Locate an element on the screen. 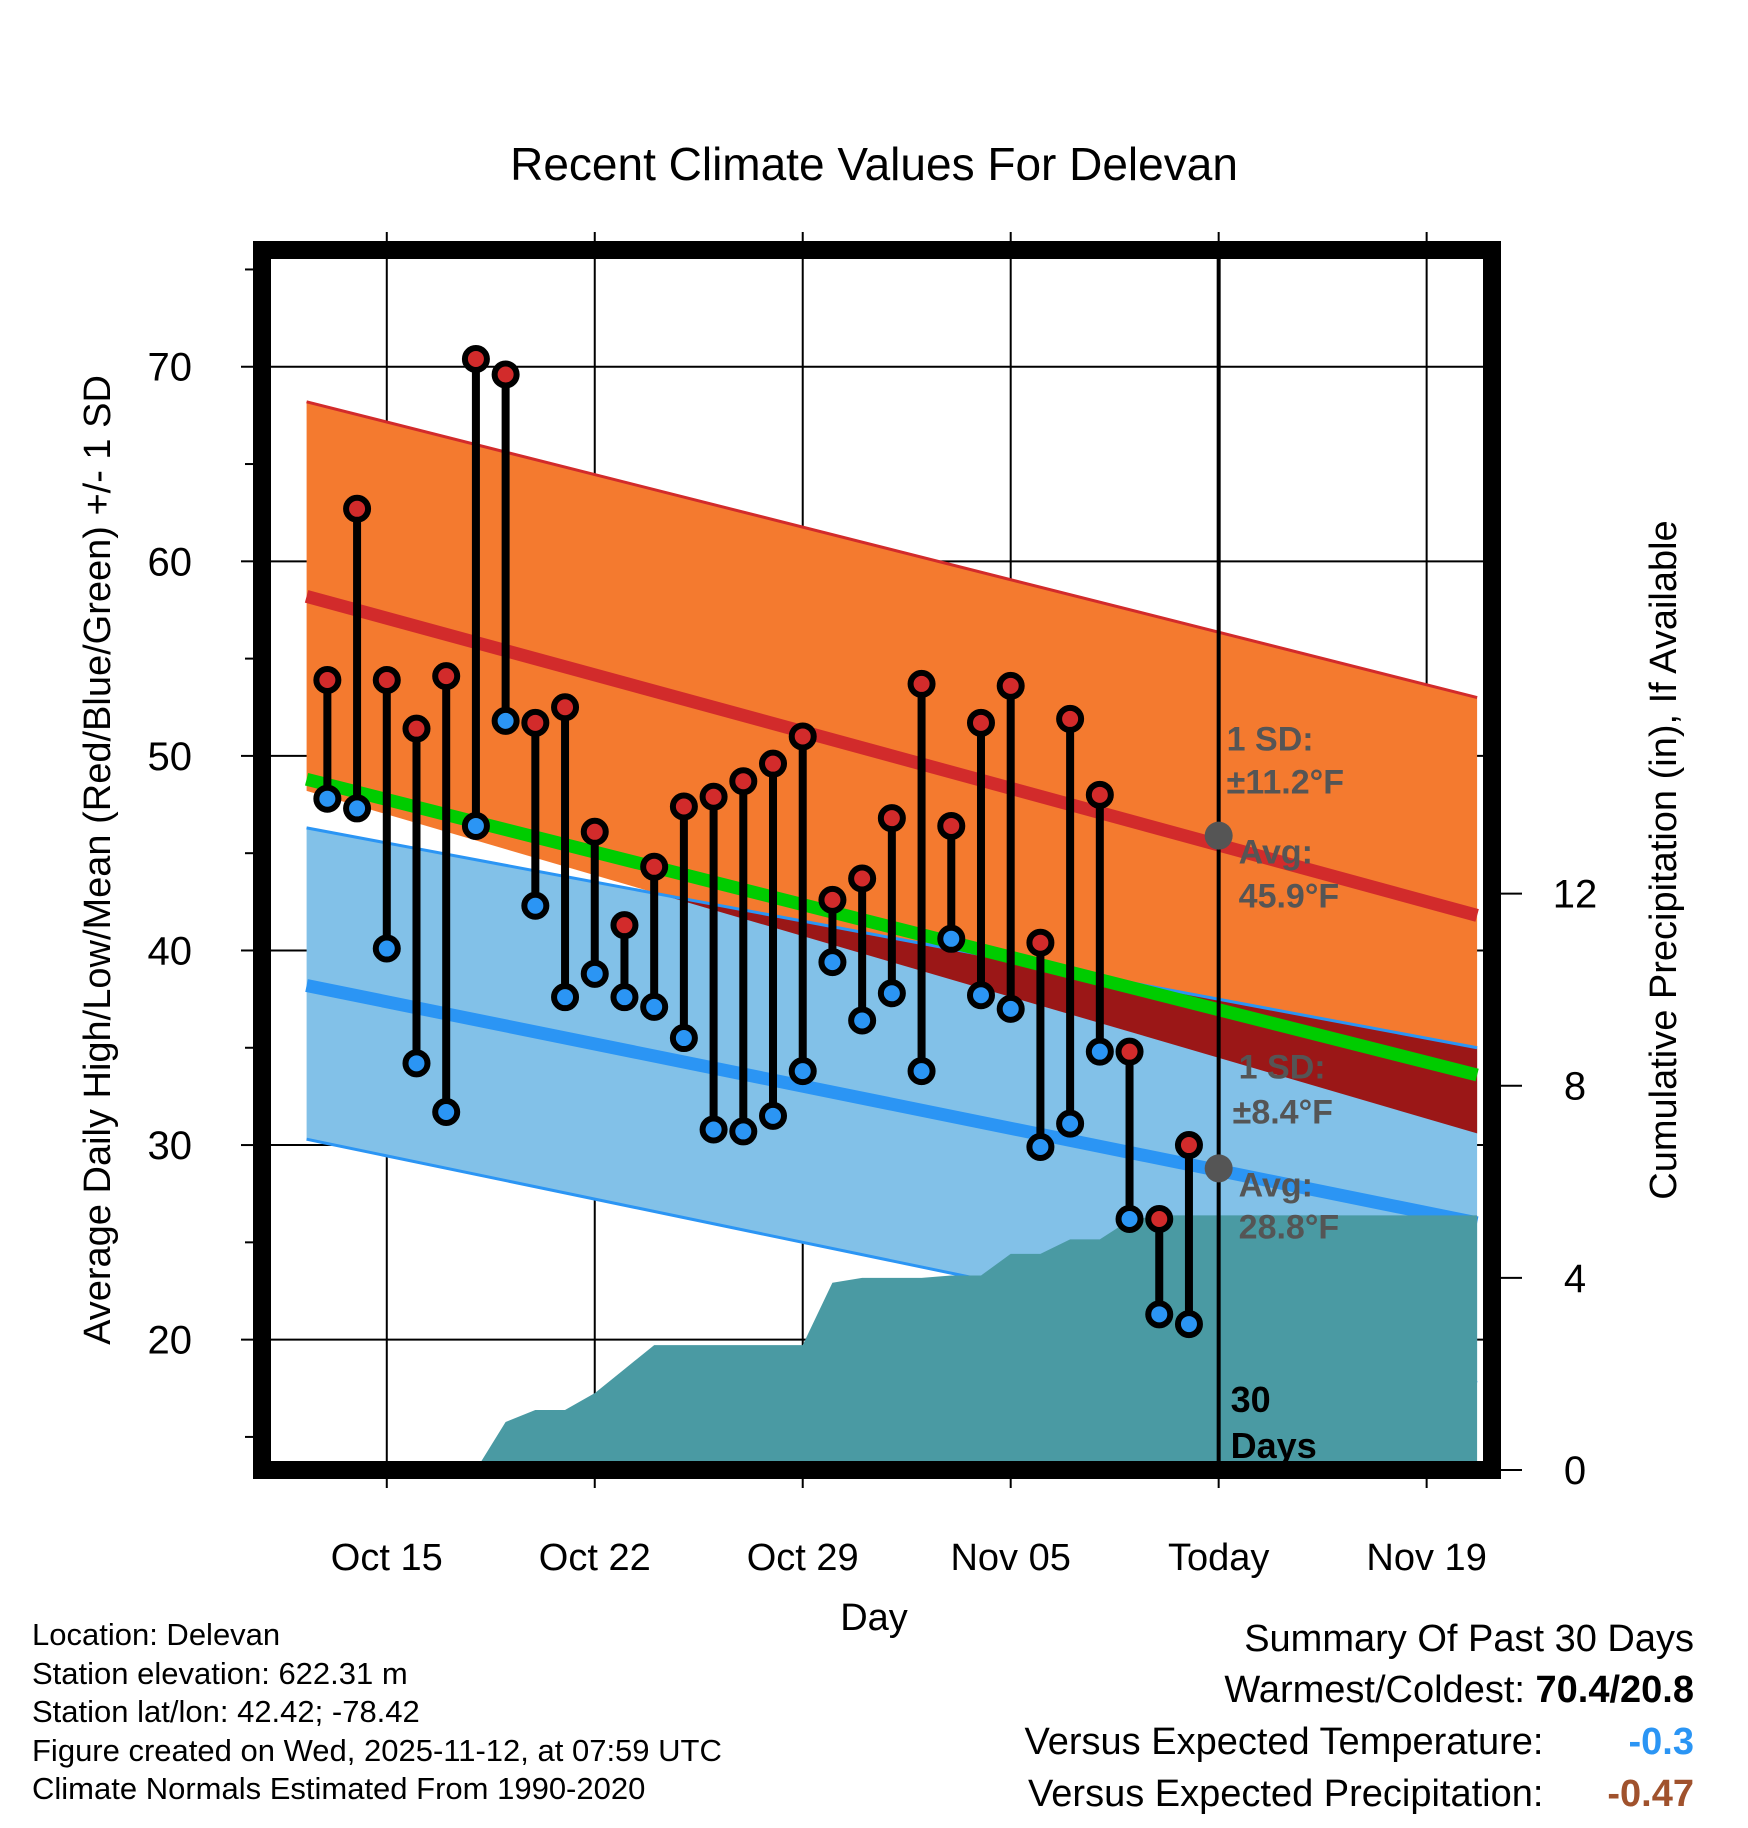 The width and height of the screenshot is (1748, 1828). summary-warmest-row: Warmest/Coldest: 70.4/20.8 is located at coordinates (1359, 1690).